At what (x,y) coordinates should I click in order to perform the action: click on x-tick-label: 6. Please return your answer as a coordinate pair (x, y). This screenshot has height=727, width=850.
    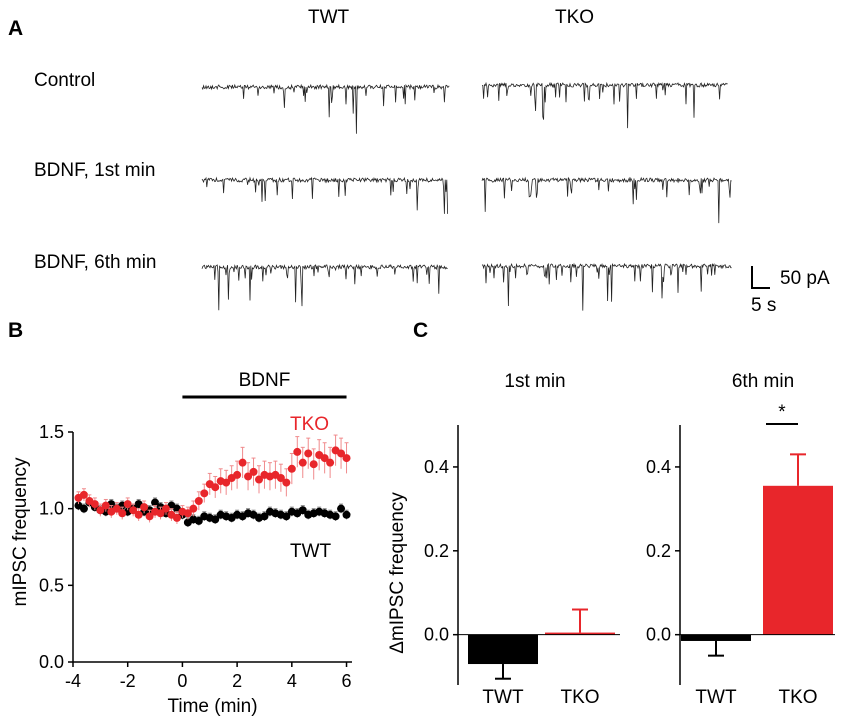
    Looking at the image, I should click on (347, 681).